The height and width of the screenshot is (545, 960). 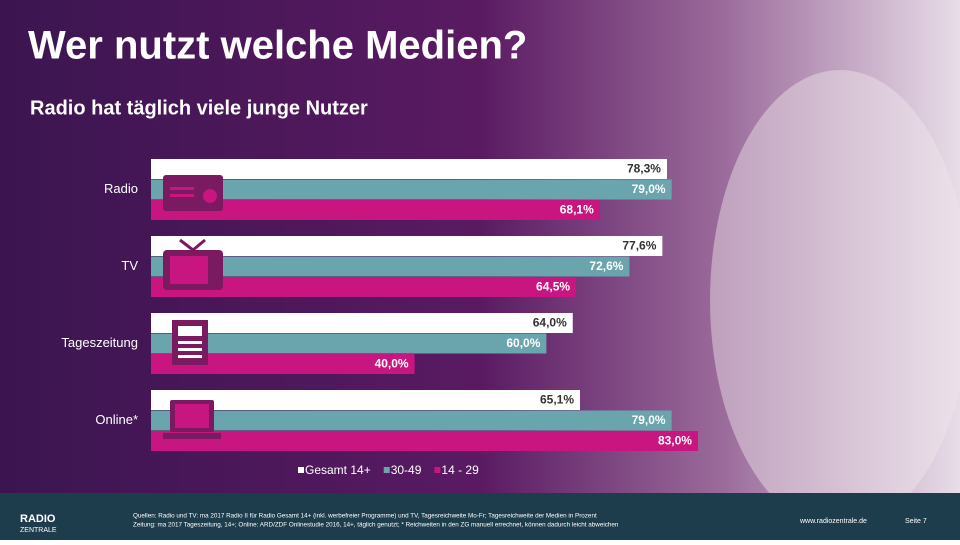 What do you see at coordinates (553, 286) in the screenshot?
I see `value-label: 64,5%` at bounding box center [553, 286].